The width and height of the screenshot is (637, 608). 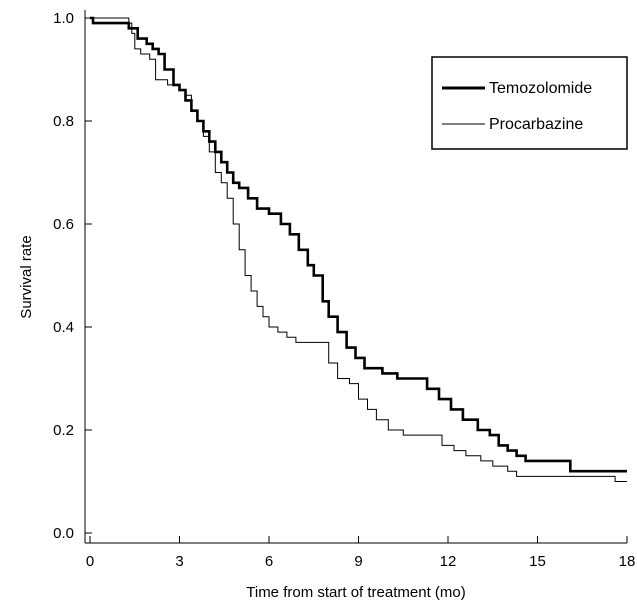 What do you see at coordinates (26, 276) in the screenshot?
I see `y-axis-title: Survival rate` at bounding box center [26, 276].